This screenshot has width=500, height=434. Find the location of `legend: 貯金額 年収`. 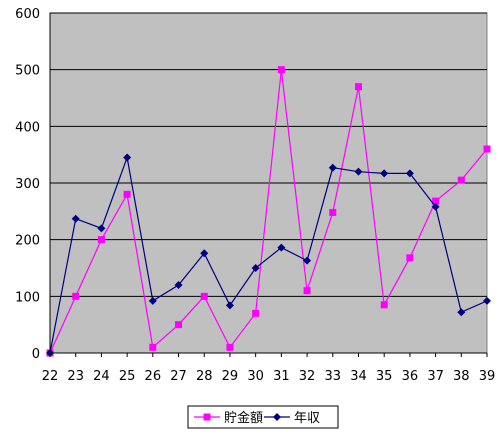

legend: 貯金額 年収 is located at coordinates (263, 417).